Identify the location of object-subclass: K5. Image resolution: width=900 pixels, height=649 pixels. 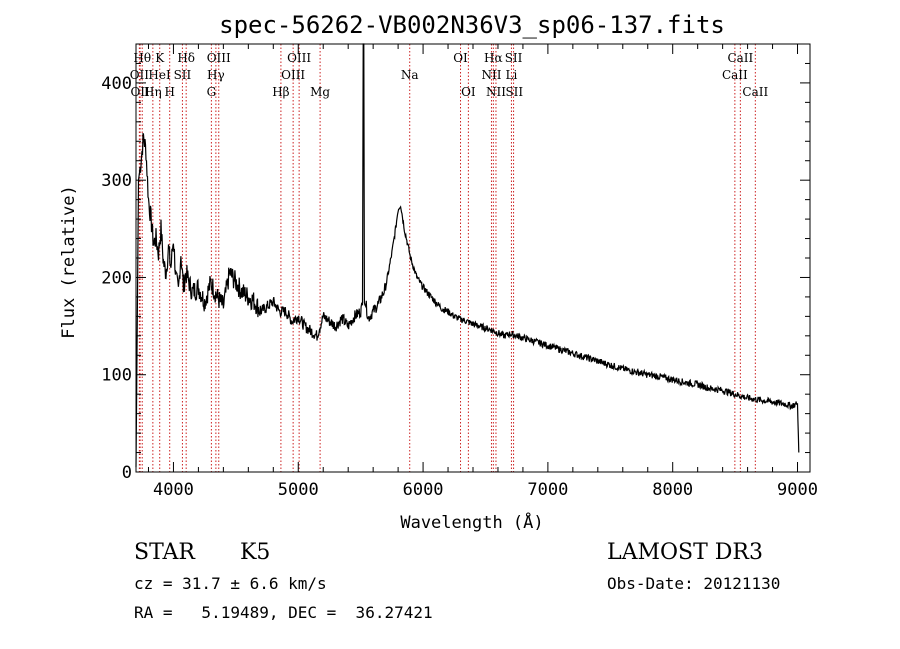
(255, 552).